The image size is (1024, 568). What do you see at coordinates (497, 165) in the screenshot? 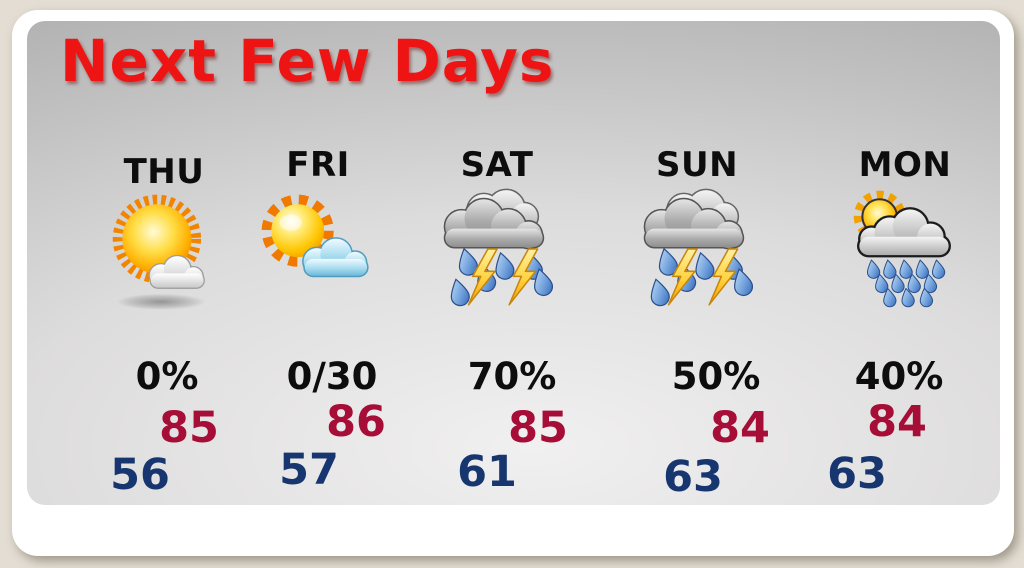
I see `day-label: SAT` at bounding box center [497, 165].